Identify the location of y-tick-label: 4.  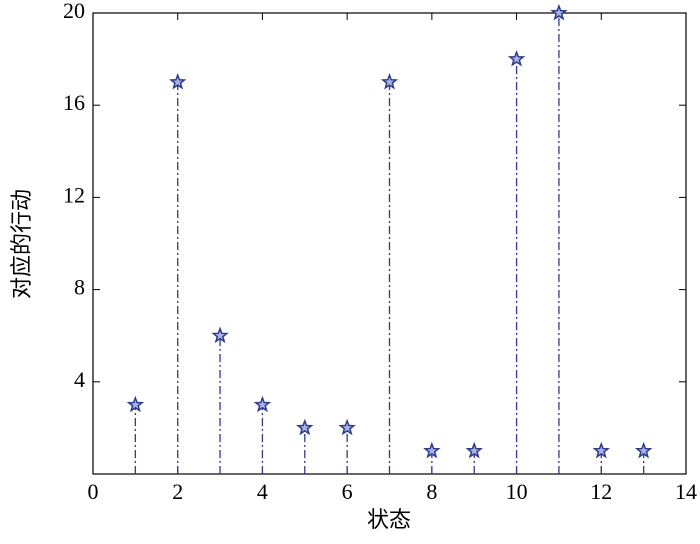
(79, 379).